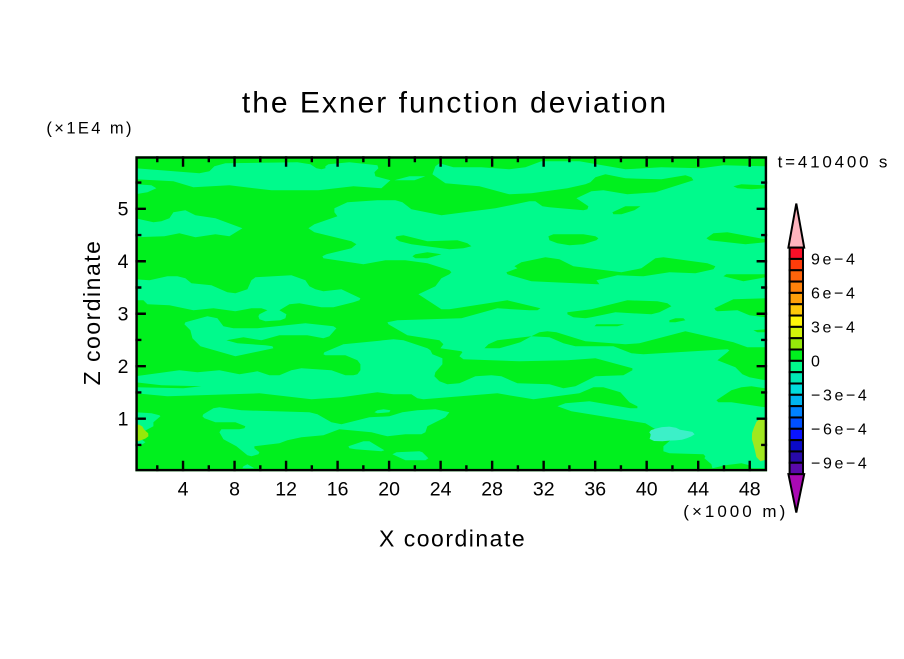 The image size is (904, 659). What do you see at coordinates (834, 294) in the screenshot?
I see `svg-text: 6e−4` at bounding box center [834, 294].